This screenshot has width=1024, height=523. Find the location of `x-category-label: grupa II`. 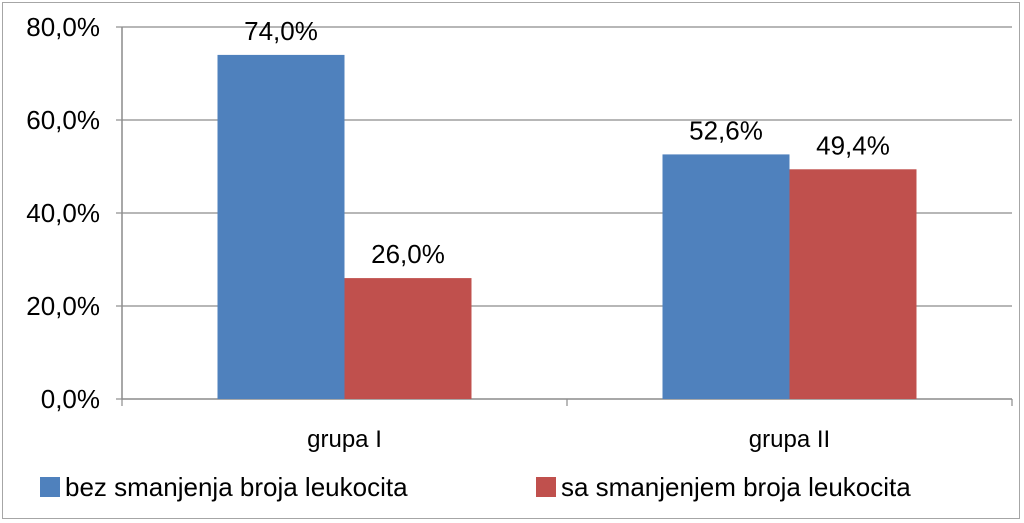

x-category-label: grupa II is located at coordinates (789, 439).